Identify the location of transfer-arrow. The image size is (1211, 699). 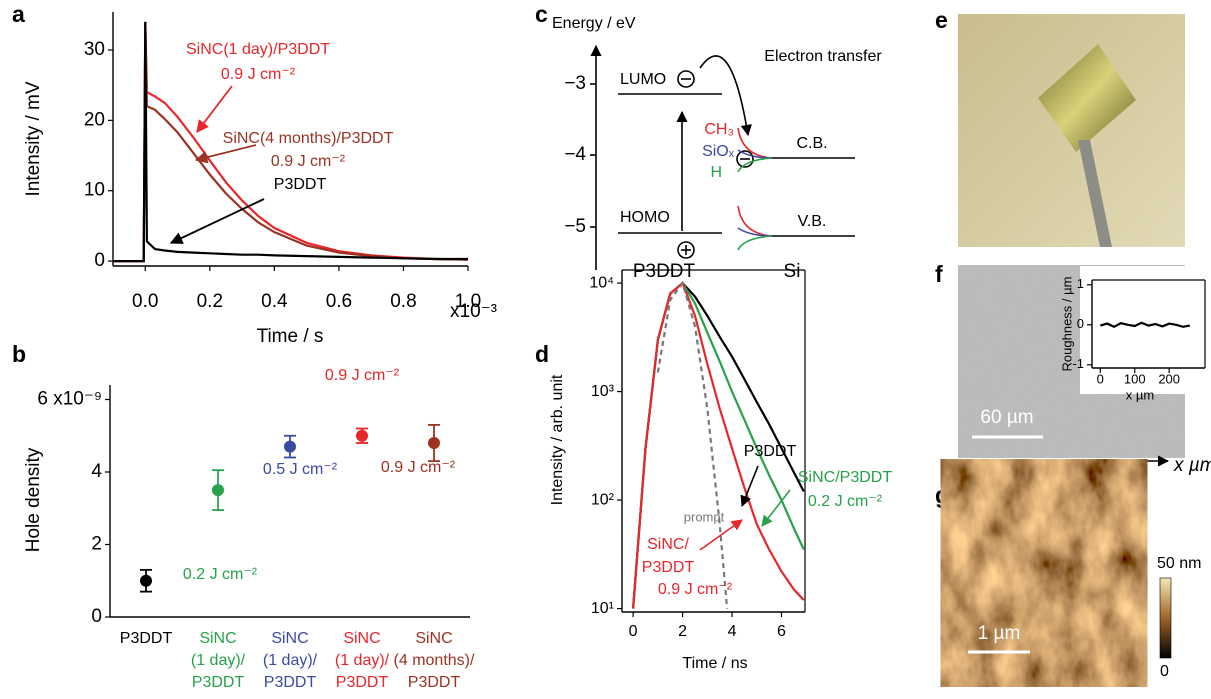
(725, 96).